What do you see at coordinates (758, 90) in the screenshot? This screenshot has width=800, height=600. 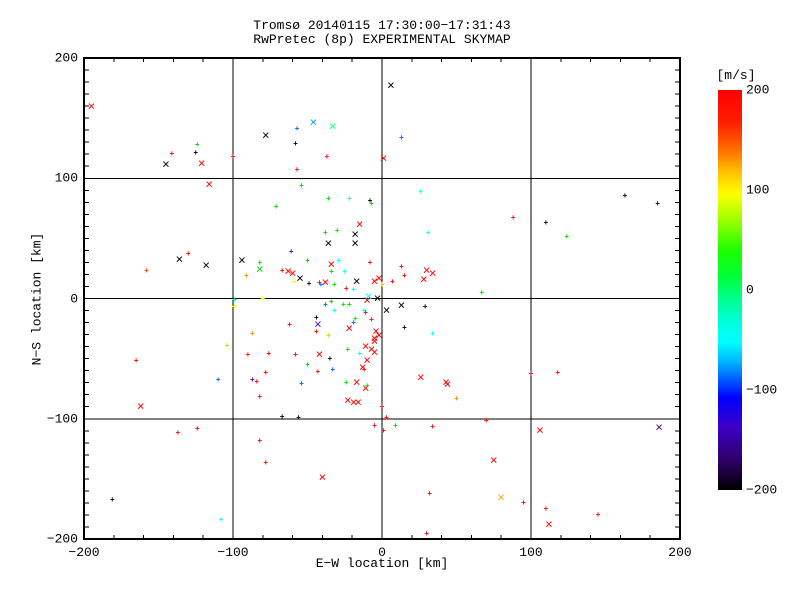 I see `colorbar-tick-label: 200` at bounding box center [758, 90].